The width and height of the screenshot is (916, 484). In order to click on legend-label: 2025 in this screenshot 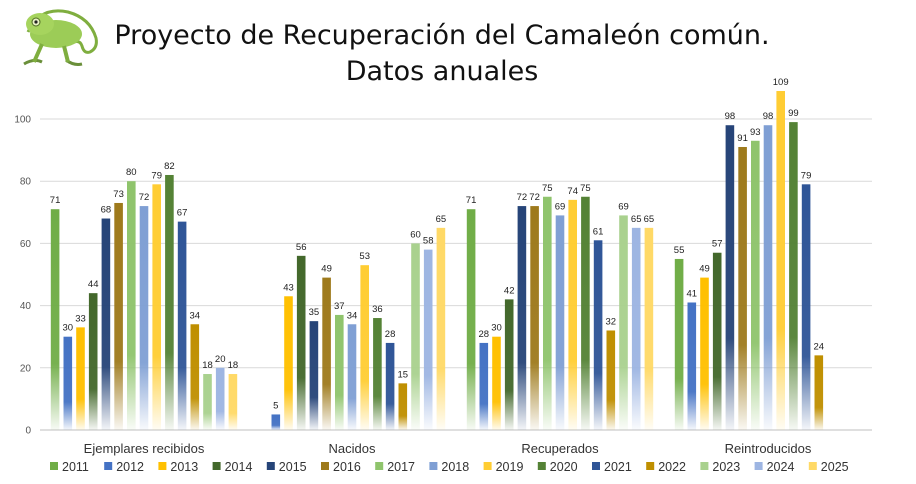, I will do `click(835, 467)`.